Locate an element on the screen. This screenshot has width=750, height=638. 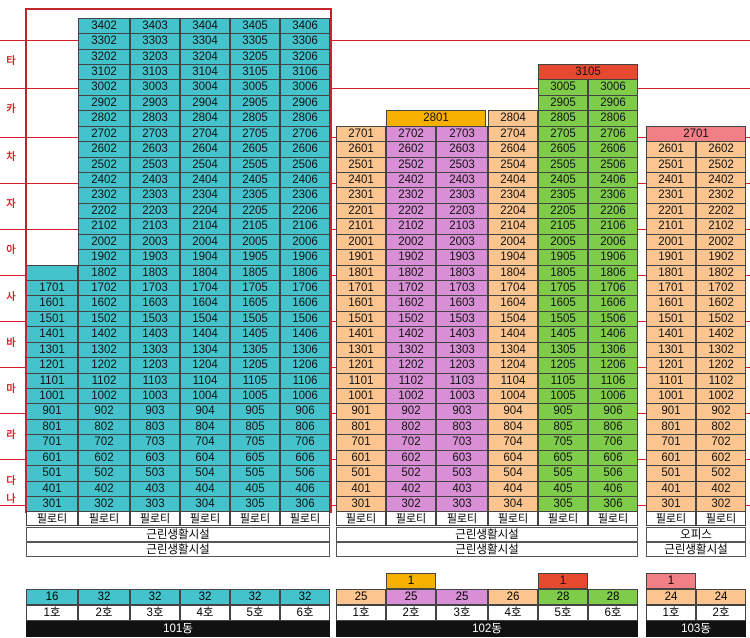
unit-cell: 902 is located at coordinates (411, 411).